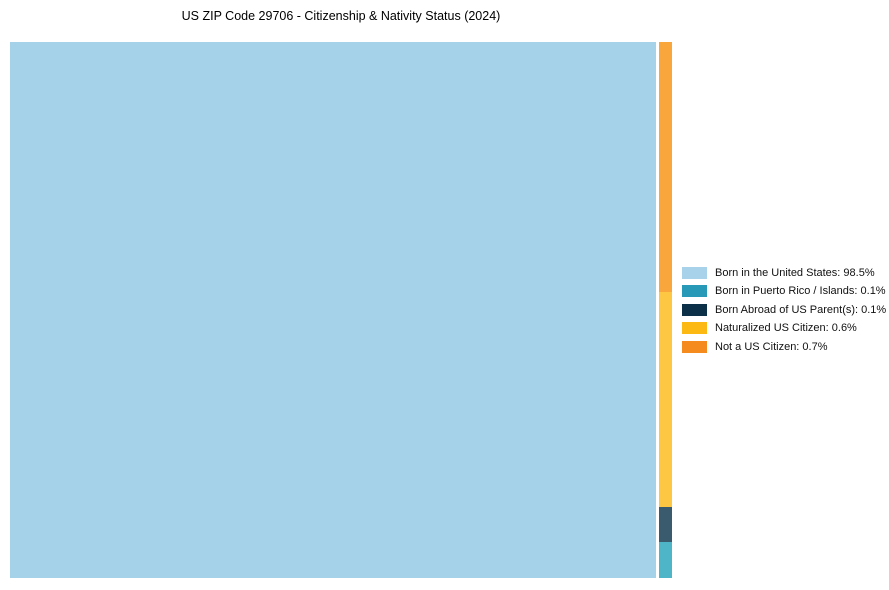 The image size is (889, 590). What do you see at coordinates (665, 399) in the screenshot?
I see `treemap-cell-naturalized` at bounding box center [665, 399].